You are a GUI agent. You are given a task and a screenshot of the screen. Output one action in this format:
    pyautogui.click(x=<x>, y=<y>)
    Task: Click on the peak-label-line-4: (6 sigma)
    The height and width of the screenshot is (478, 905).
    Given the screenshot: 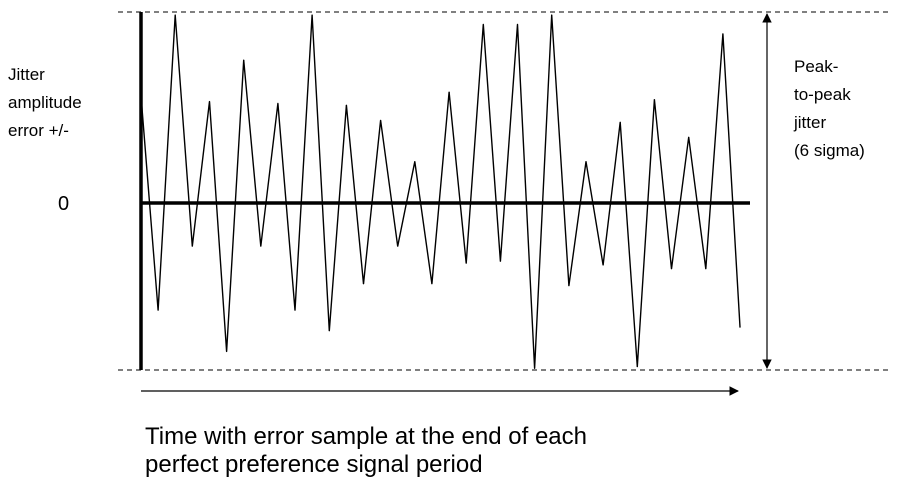 What is the action you would take?
    pyautogui.click(x=829, y=150)
    